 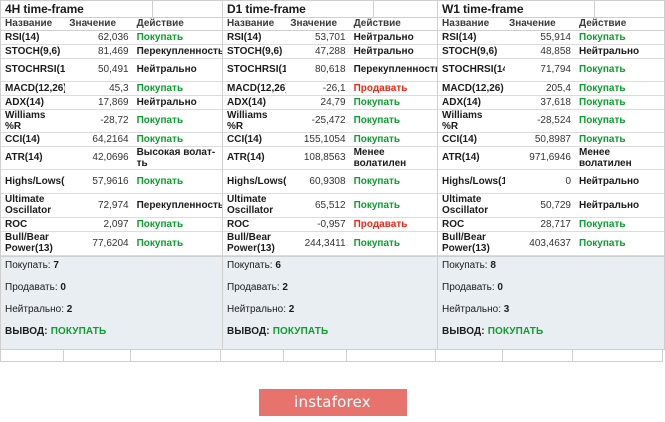 What do you see at coordinates (255, 181) in the screenshot?
I see `indicator-name: Highs/Lows(14)` at bounding box center [255, 181].